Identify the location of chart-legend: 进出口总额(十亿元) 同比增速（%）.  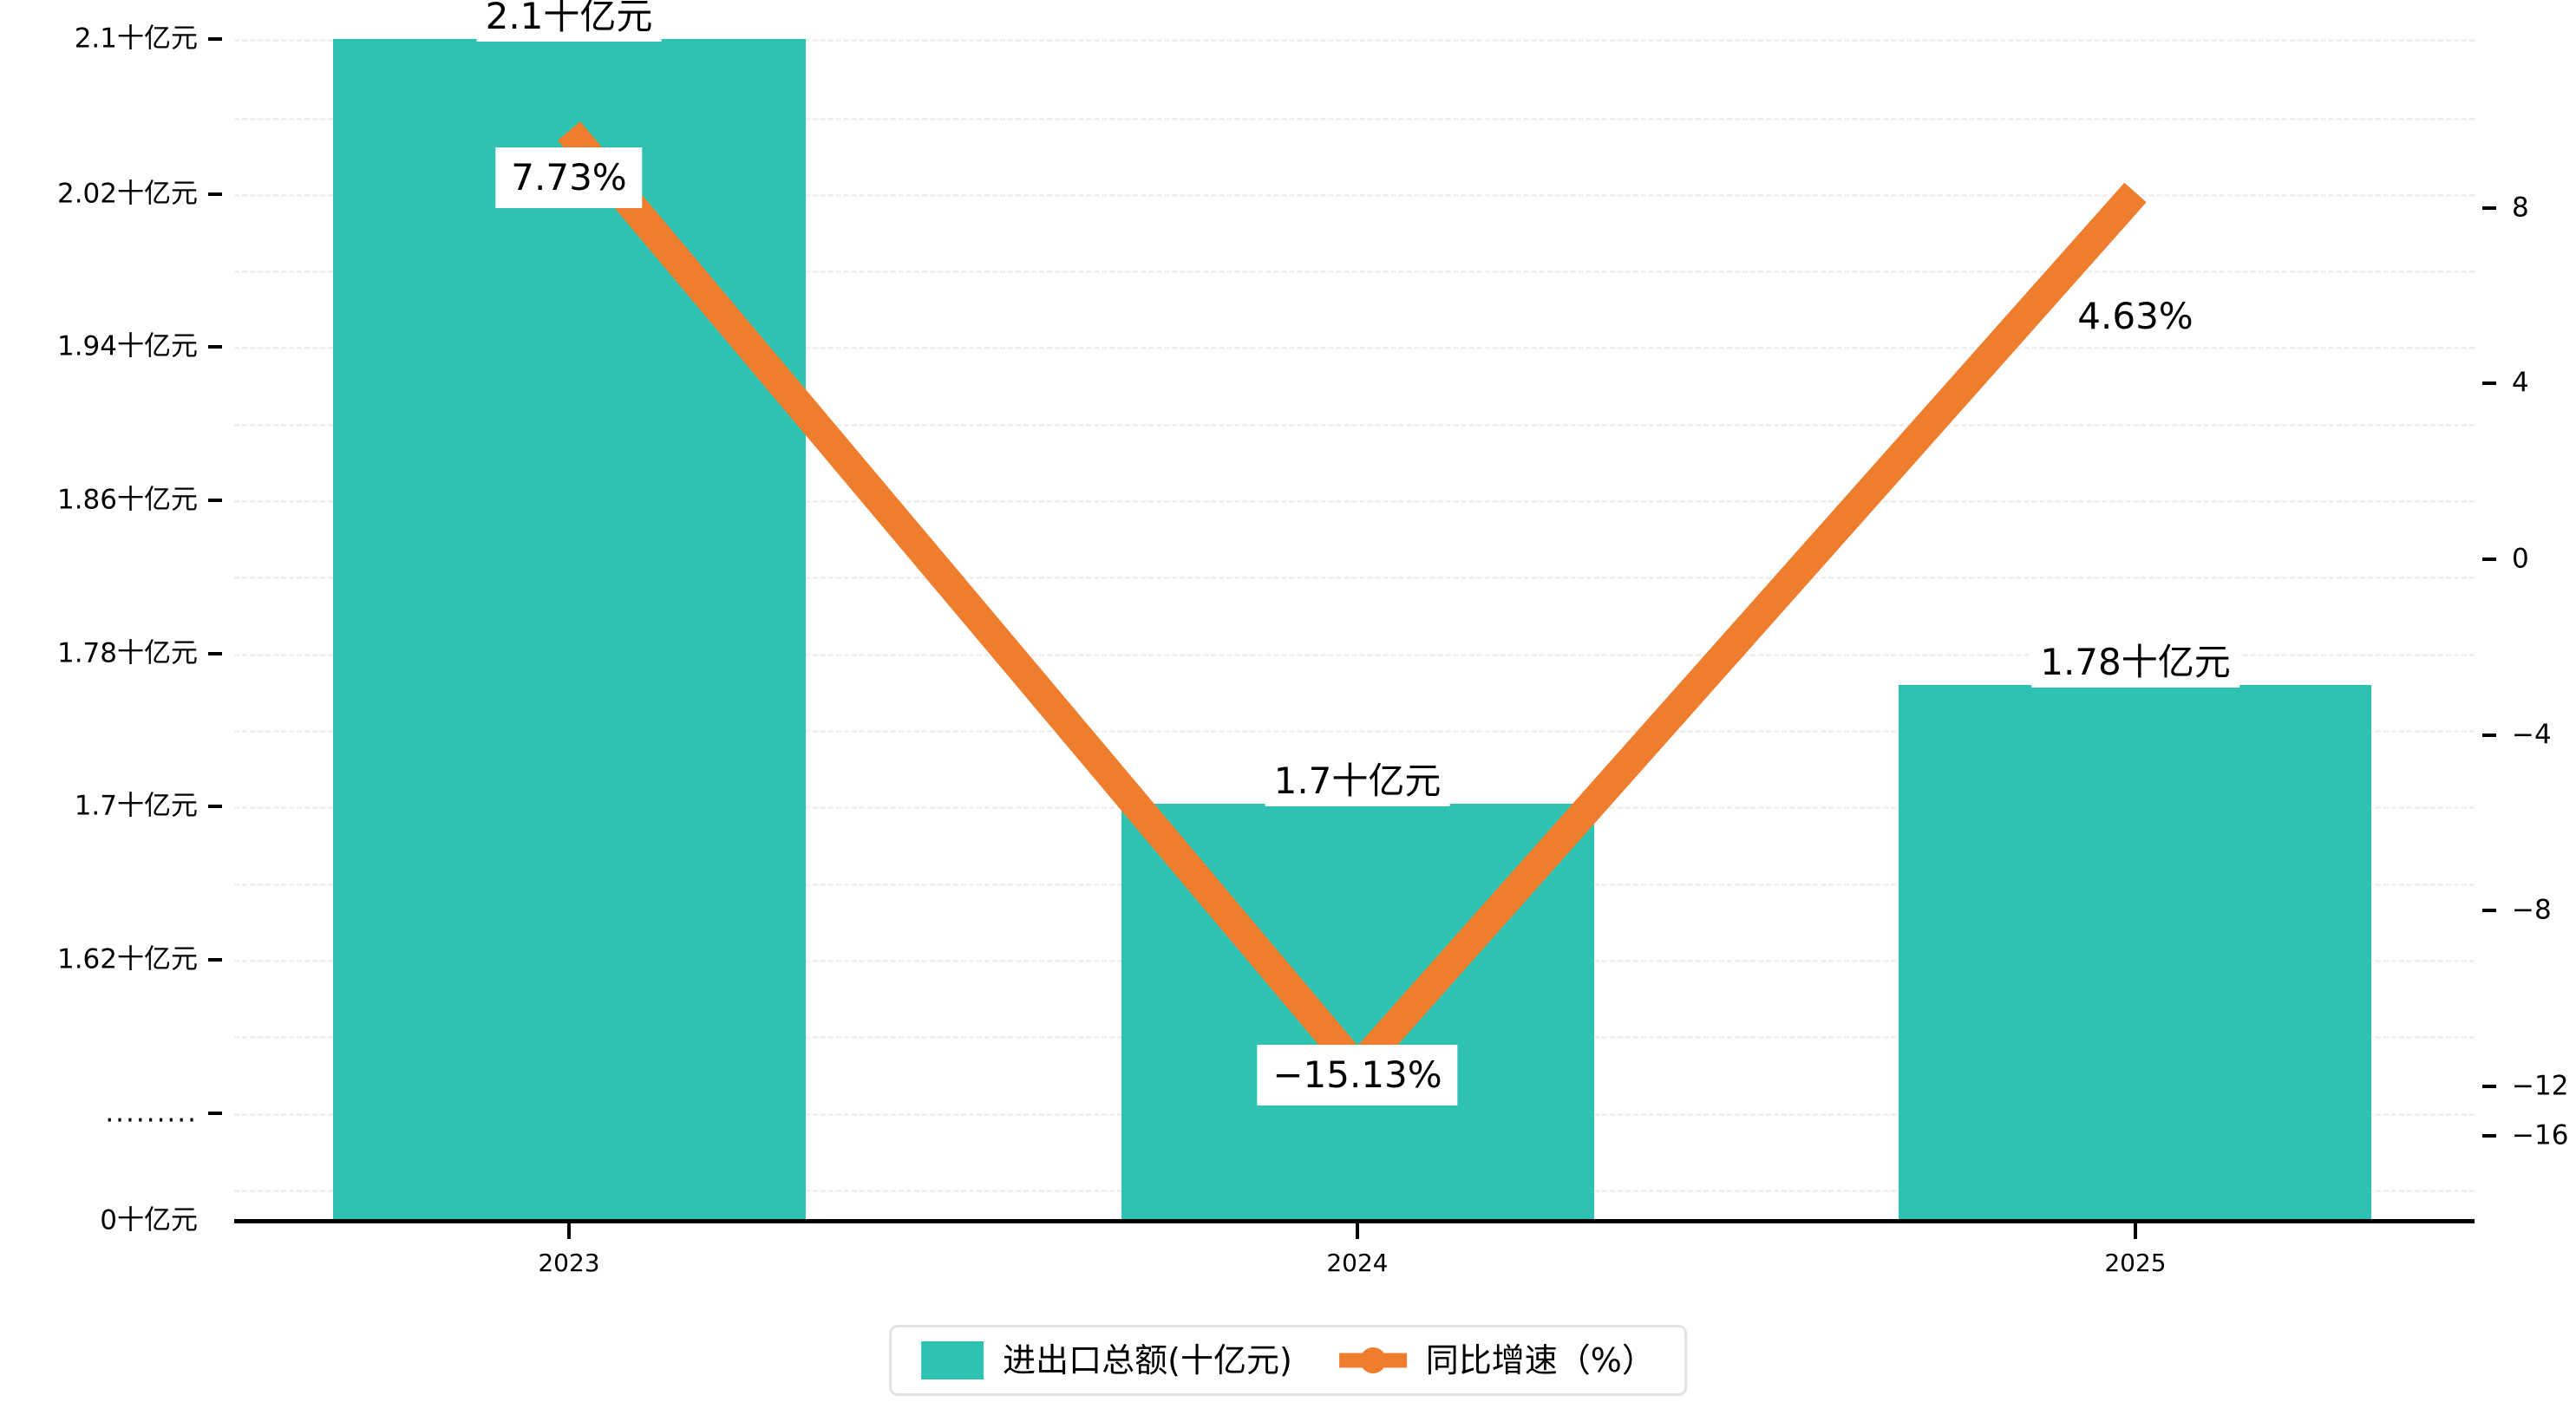
(1288, 1360).